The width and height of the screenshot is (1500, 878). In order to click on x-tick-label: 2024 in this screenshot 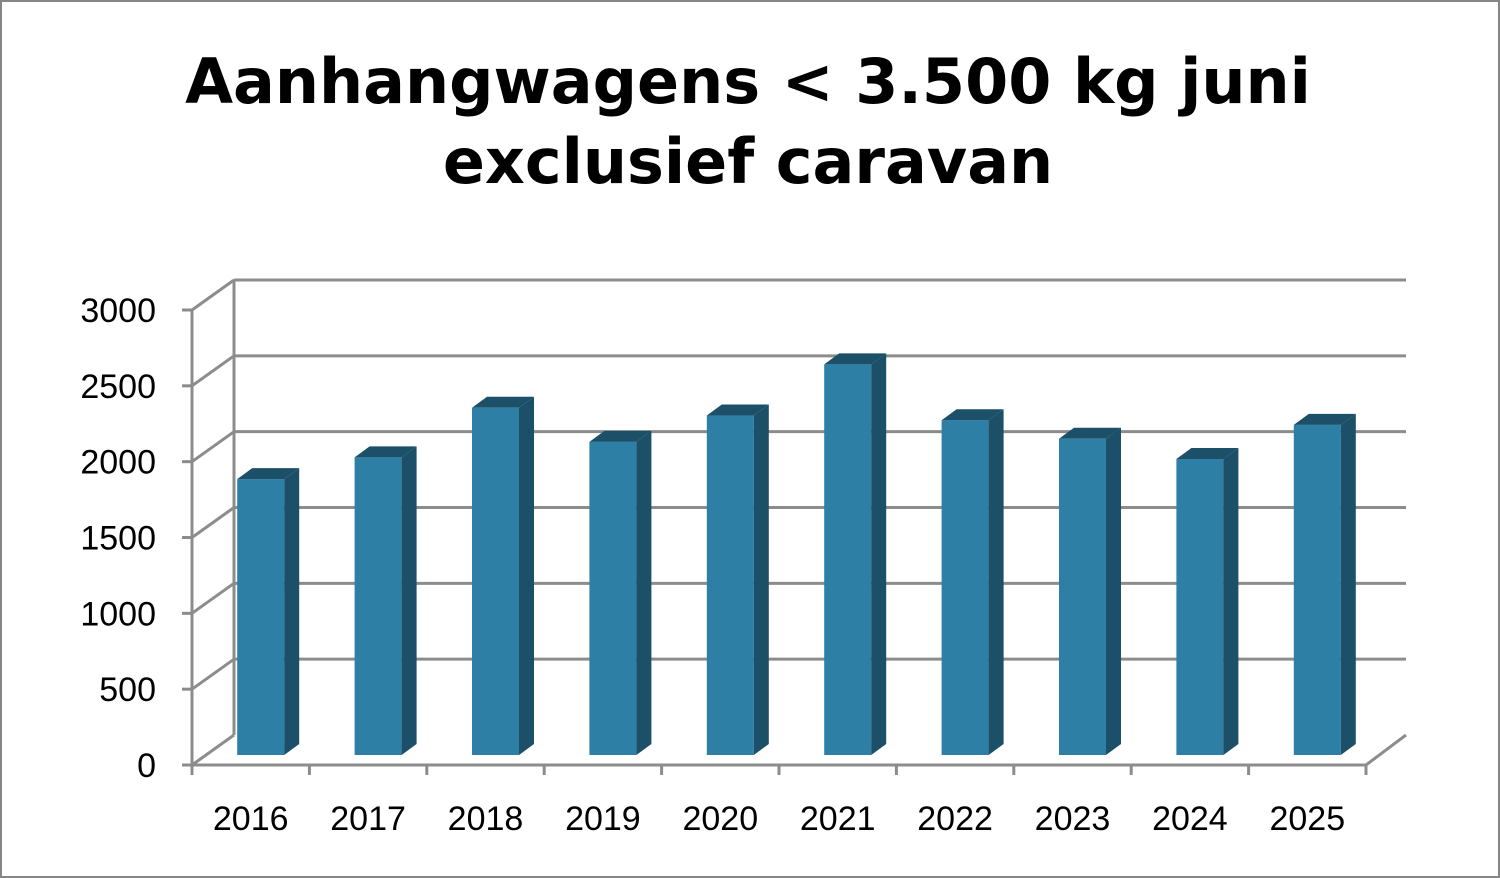, I will do `click(1190, 819)`.